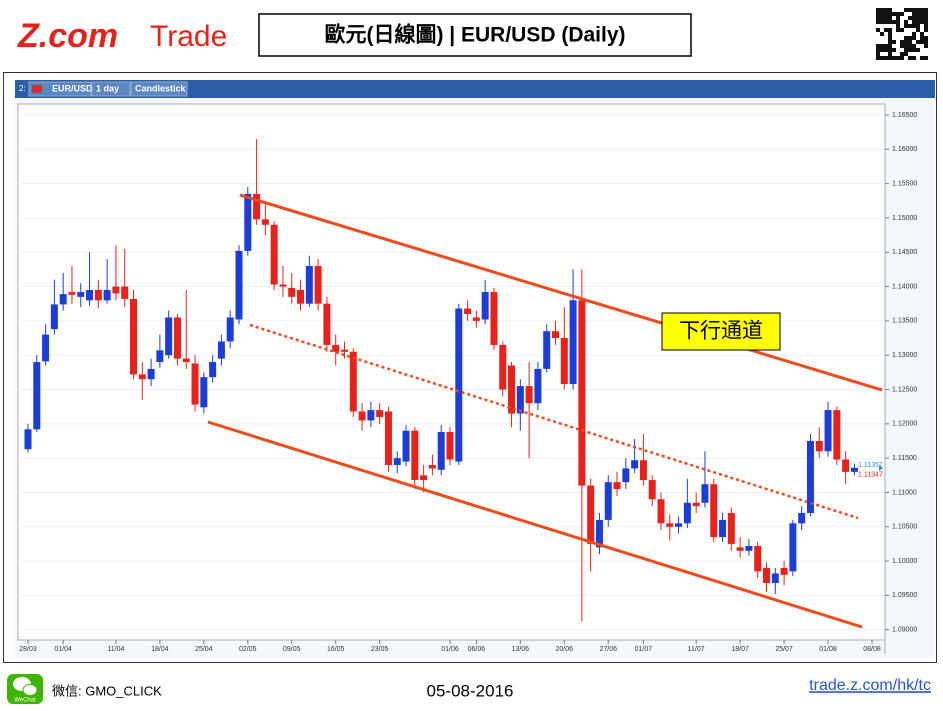 The height and width of the screenshot is (711, 943). Describe the element at coordinates (904, 286) in the screenshot. I see `y-tick-label: 1.14000` at that location.